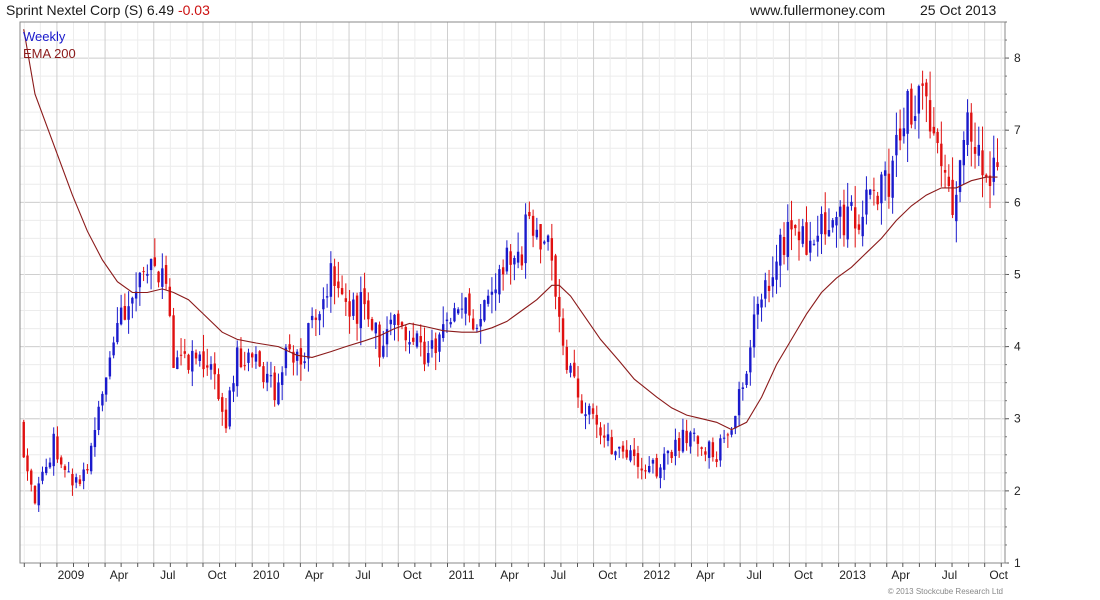  I want to click on price-change: -0.03, so click(193, 10).